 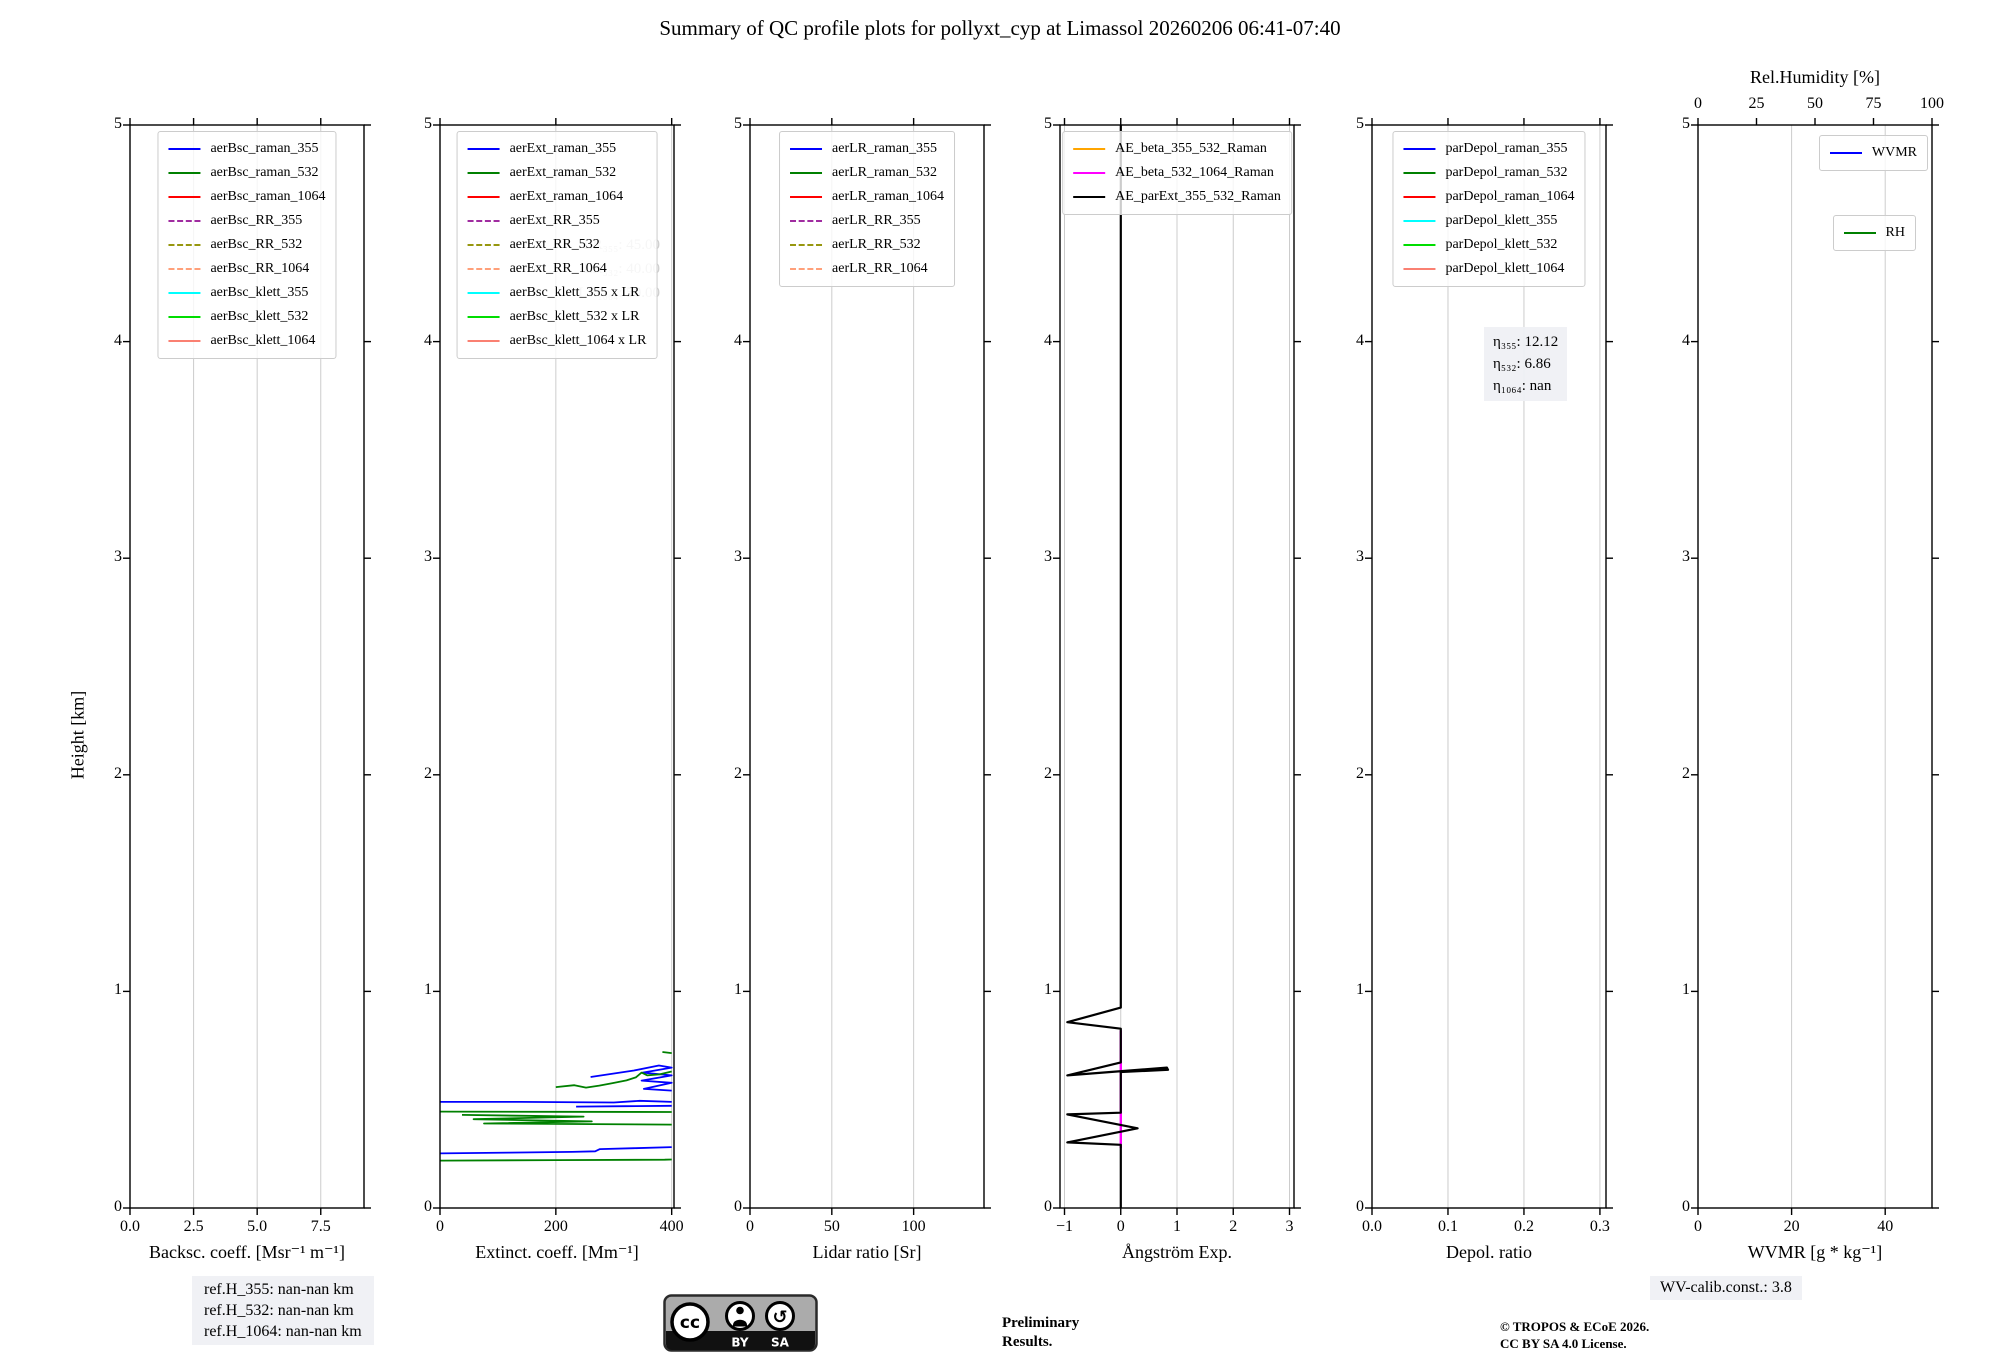 I want to click on x-tick-label: 50, so click(x=831, y=1226).